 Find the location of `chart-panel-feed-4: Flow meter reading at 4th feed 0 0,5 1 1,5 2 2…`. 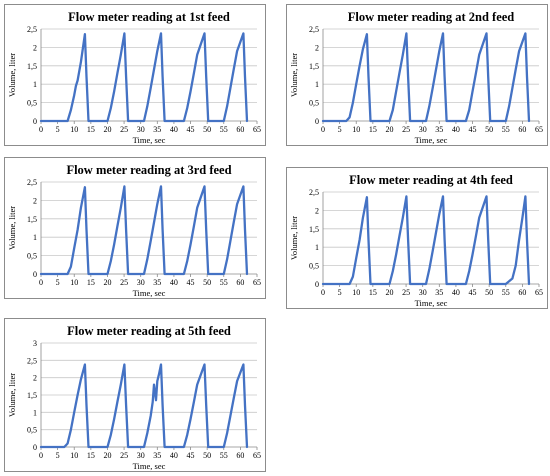

chart-panel-feed-4: Flow meter reading at 4th feed 0 0,5 1 1,5 2 2… is located at coordinates (417, 238).